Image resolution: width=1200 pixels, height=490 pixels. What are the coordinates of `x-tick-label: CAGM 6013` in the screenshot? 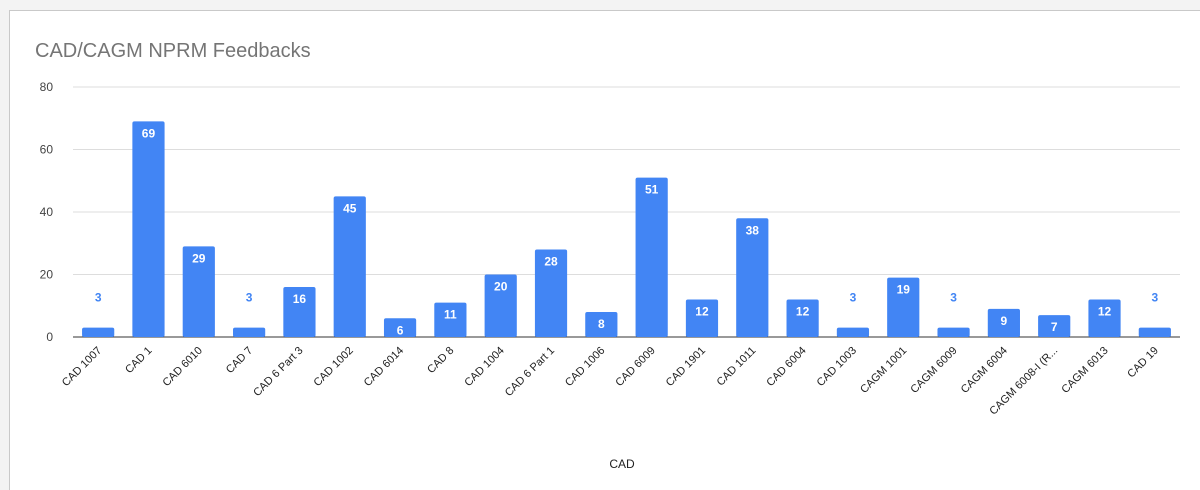 It's located at (1084, 370).